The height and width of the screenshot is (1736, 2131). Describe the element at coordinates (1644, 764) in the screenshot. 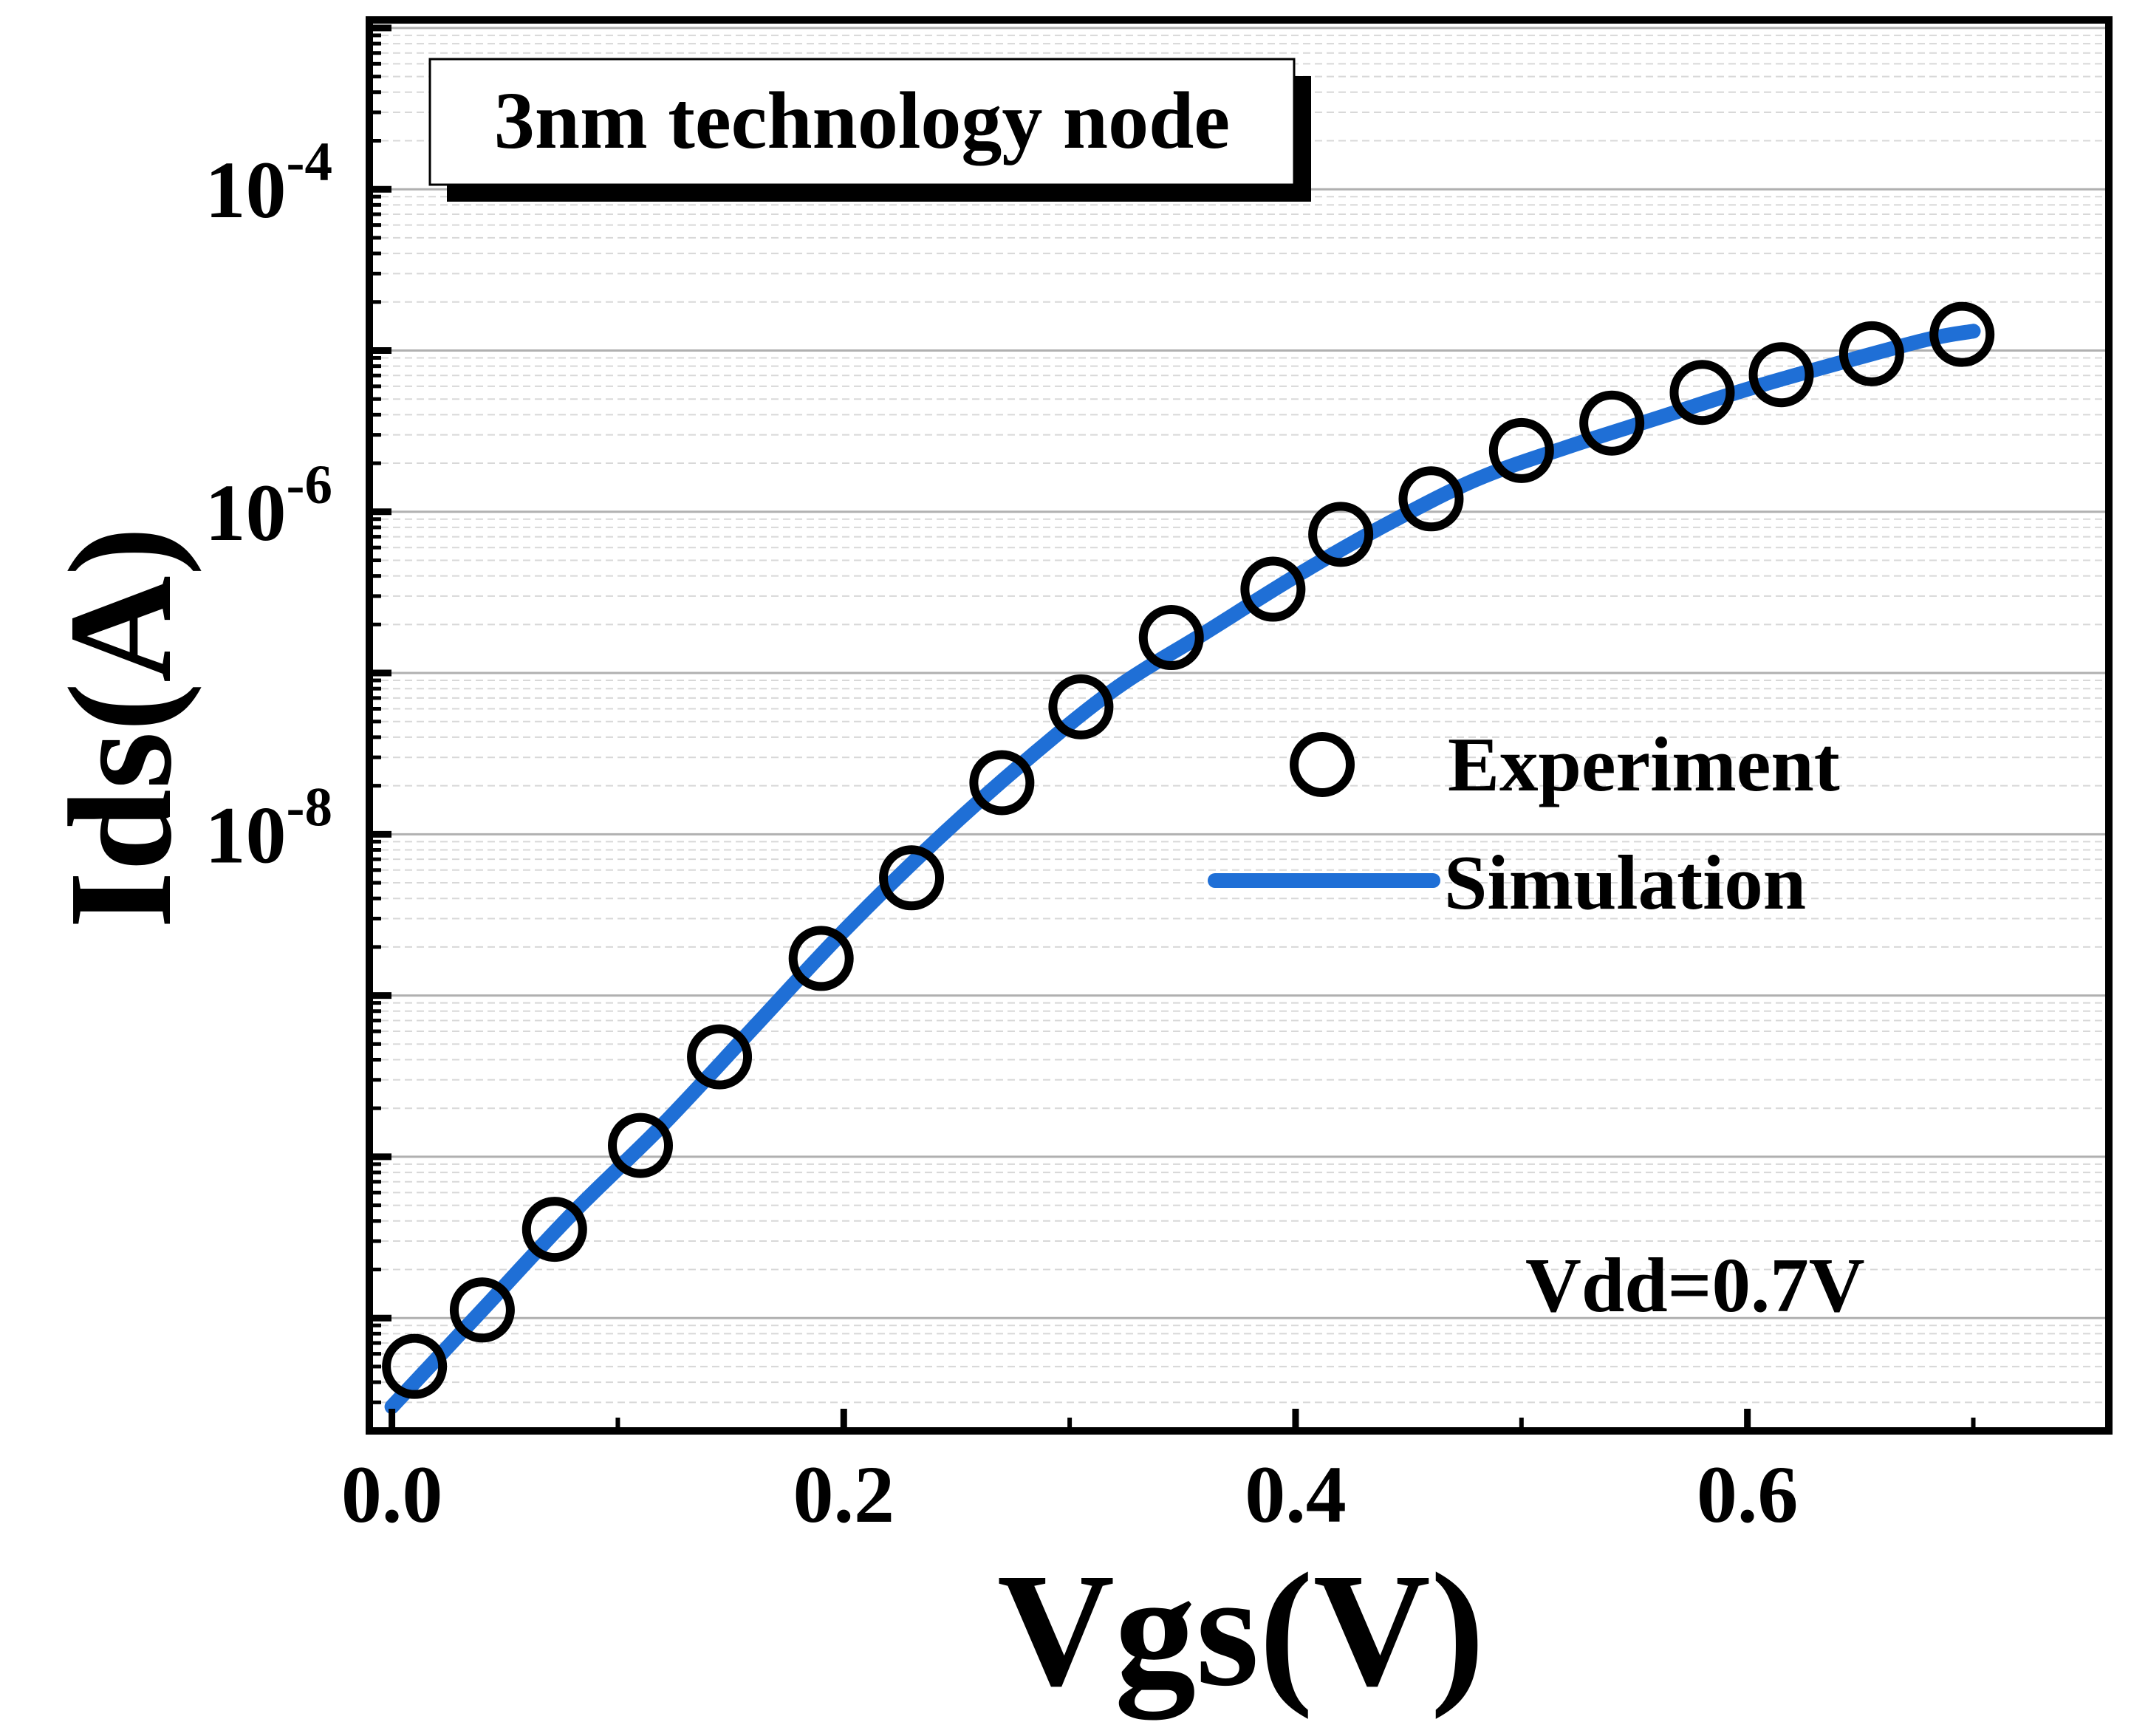

I see `legend-label-experiment: Experiment` at that location.